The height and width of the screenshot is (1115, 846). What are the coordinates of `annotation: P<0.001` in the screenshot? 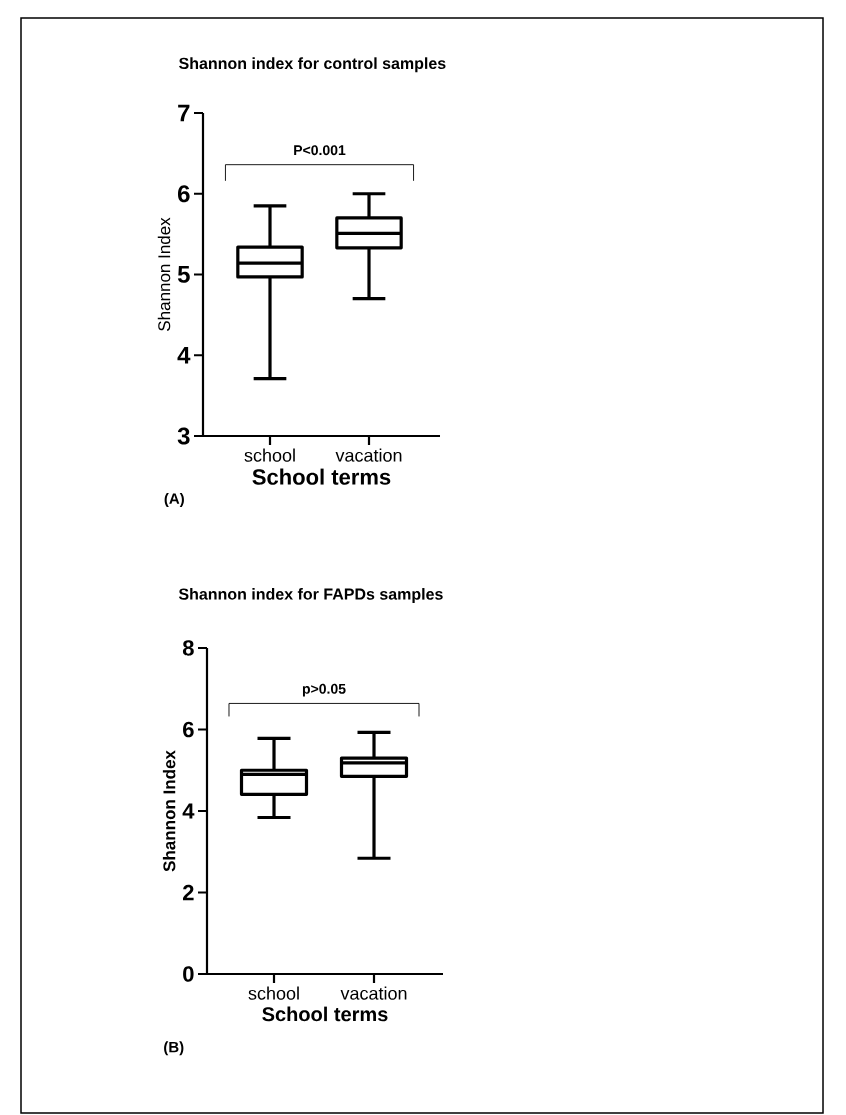 It's located at (320, 150).